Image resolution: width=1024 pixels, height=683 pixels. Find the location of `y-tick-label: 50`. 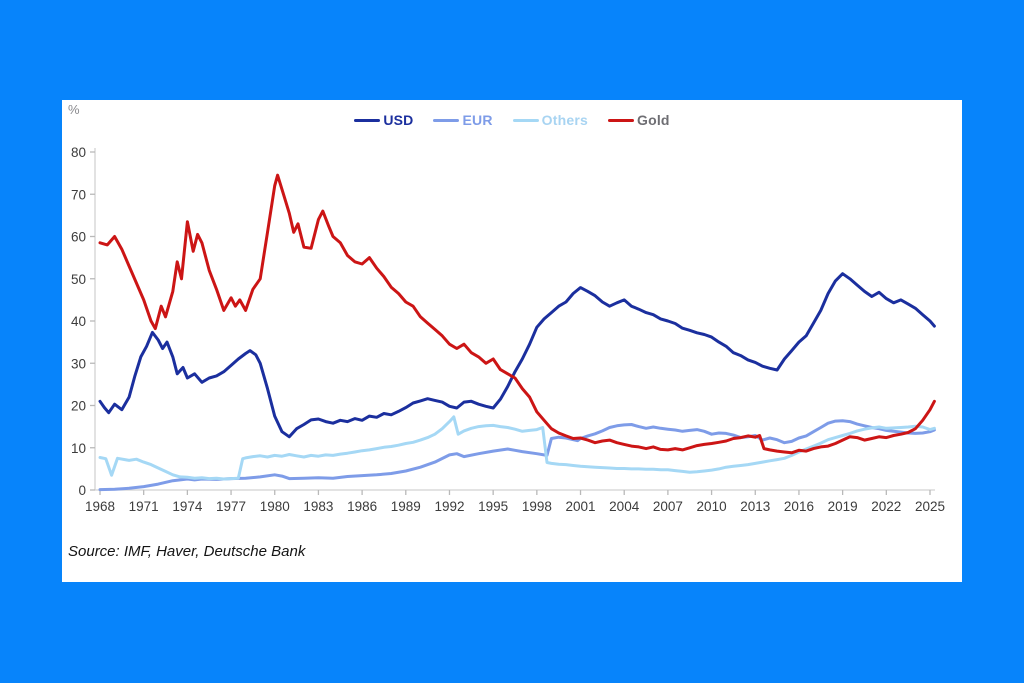

y-tick-label: 50 is located at coordinates (78, 279).